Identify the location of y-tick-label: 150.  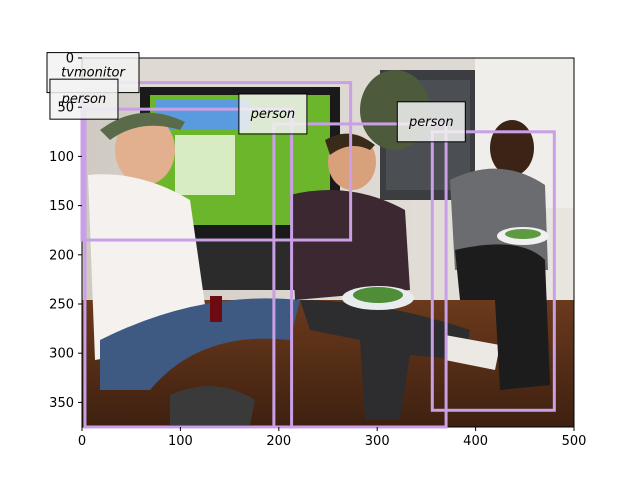
(61, 206).